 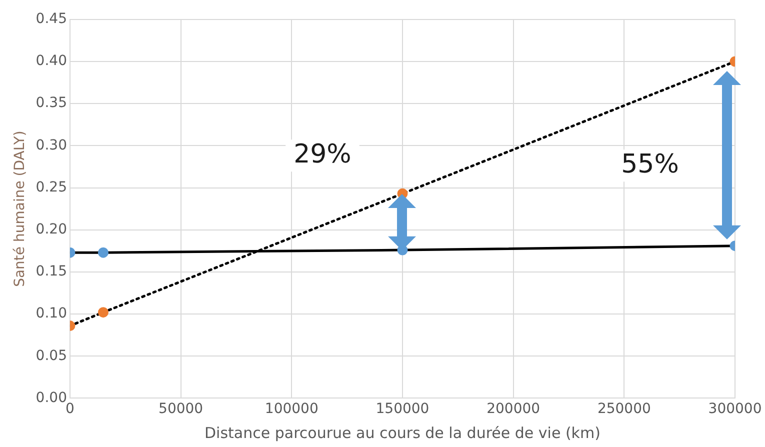 I want to click on y-tick-label: 0.45, so click(x=51, y=19).